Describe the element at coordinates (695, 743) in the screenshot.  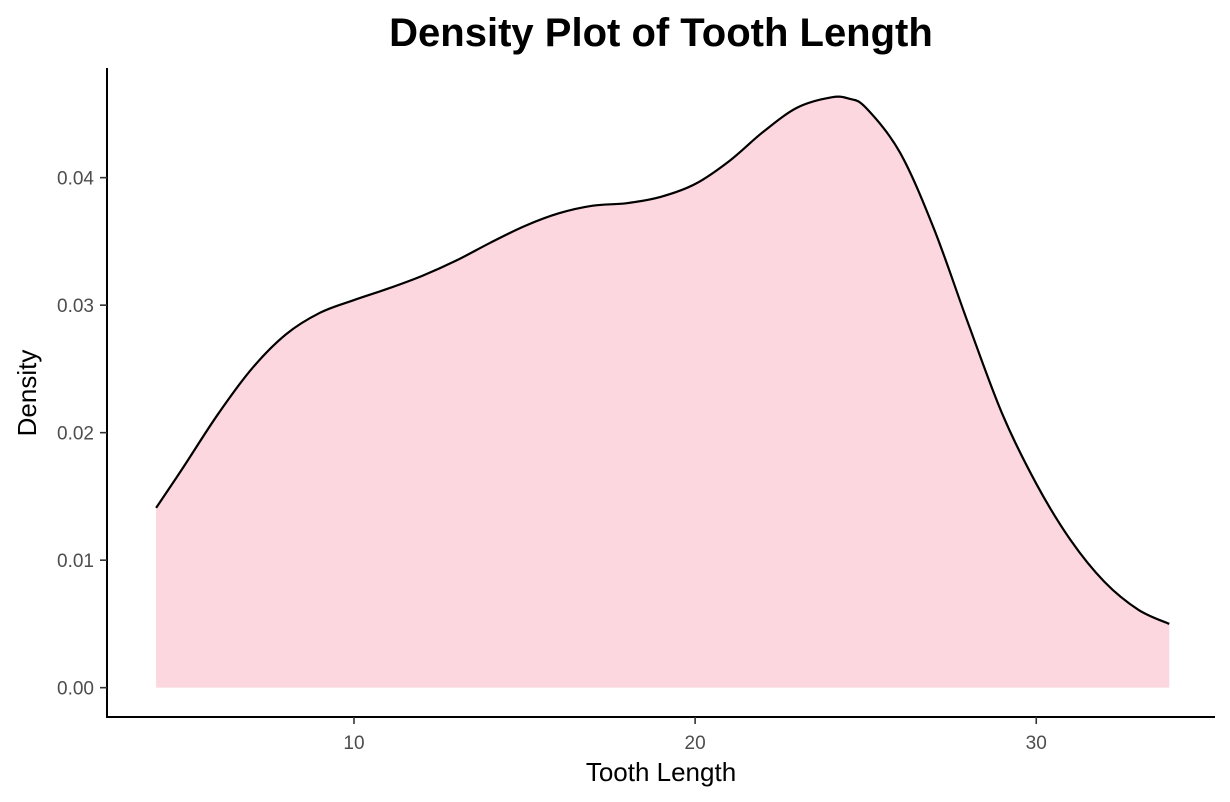
I see `x-tick-label: 20` at that location.